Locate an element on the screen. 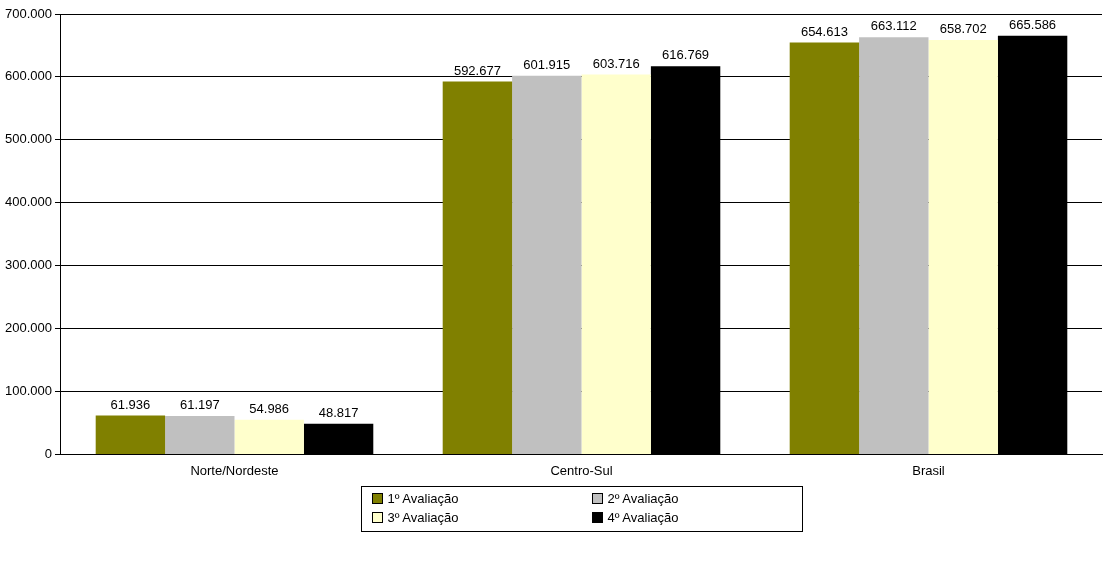 This screenshot has height=572, width=1112. data-label: 48.817 is located at coordinates (338, 412).